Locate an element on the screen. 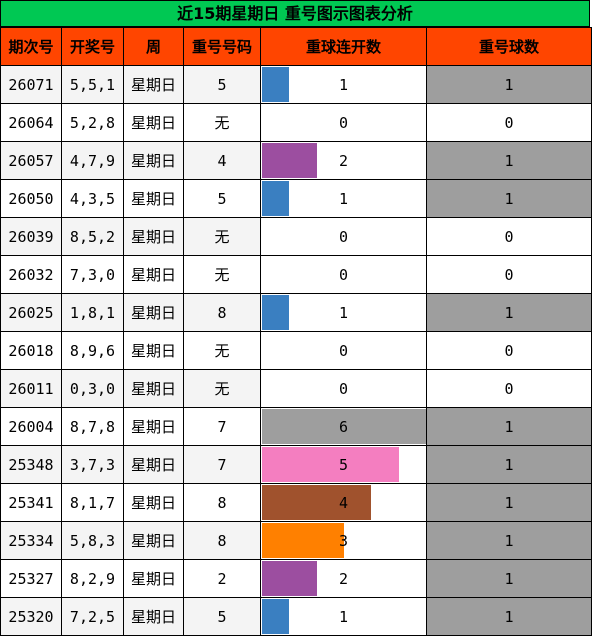 This screenshot has height=636, width=592. table-row: 26039 8,5,2 星期日无 0 0 is located at coordinates (296, 236).